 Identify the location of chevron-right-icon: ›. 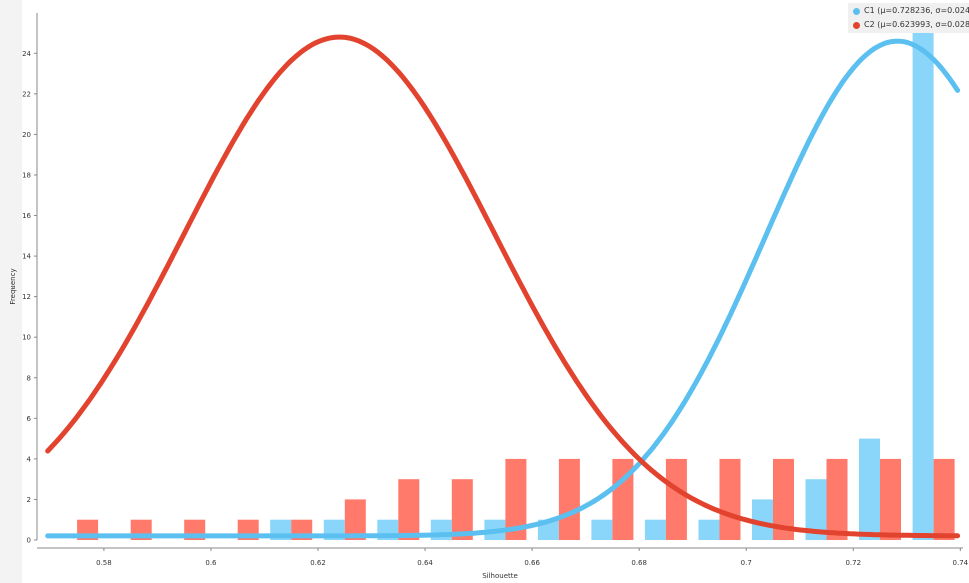
(12, 288).